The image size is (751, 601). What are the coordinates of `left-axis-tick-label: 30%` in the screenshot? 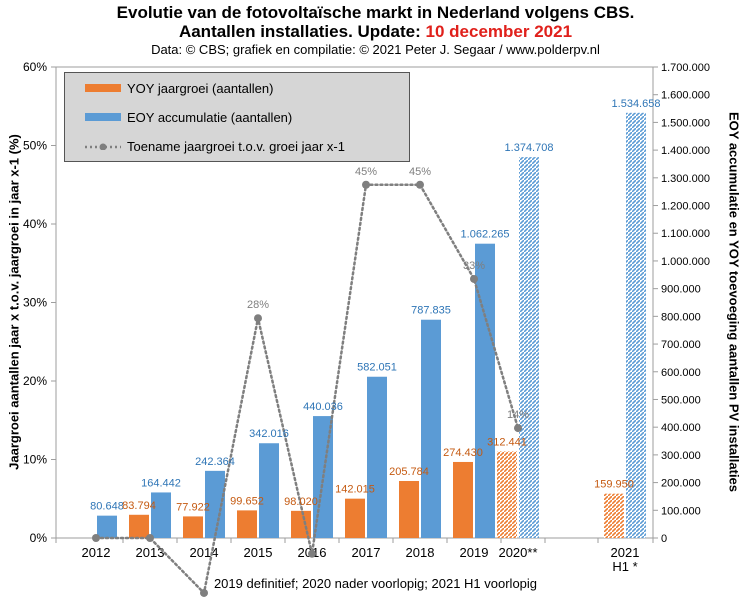 It's located at (35, 303).